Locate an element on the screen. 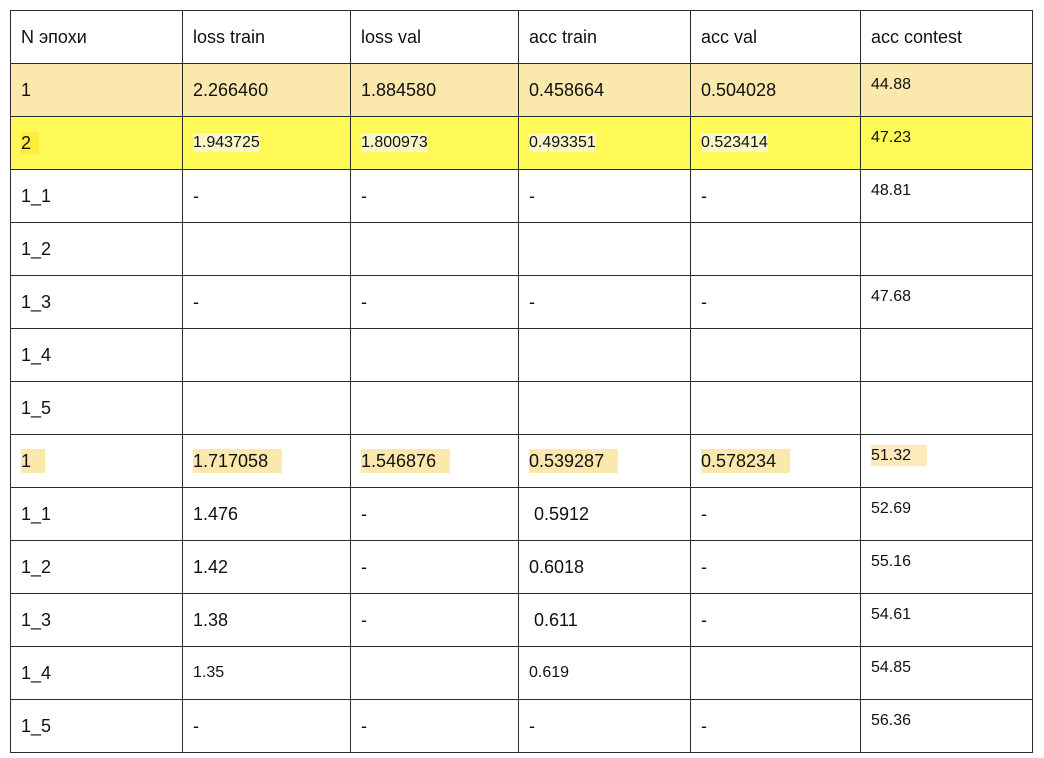  header-cell: loss train is located at coordinates (266, 37).